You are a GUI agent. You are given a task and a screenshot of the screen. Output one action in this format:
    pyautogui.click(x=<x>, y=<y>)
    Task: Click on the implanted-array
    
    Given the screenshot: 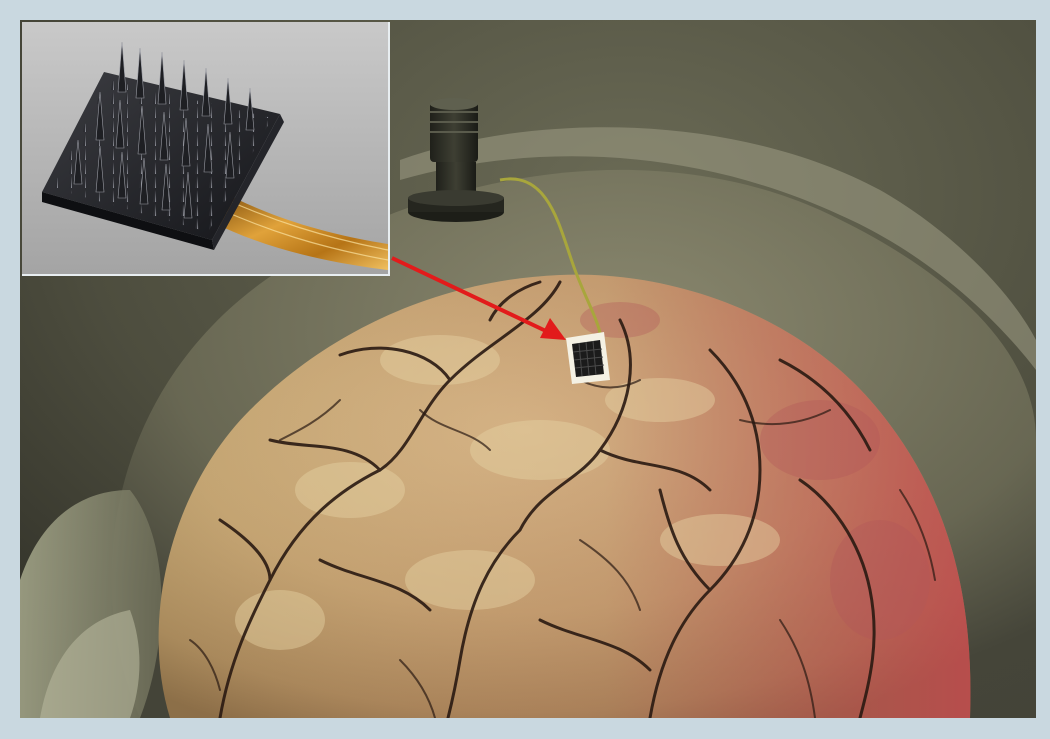 What is the action you would take?
    pyautogui.click(x=588, y=358)
    